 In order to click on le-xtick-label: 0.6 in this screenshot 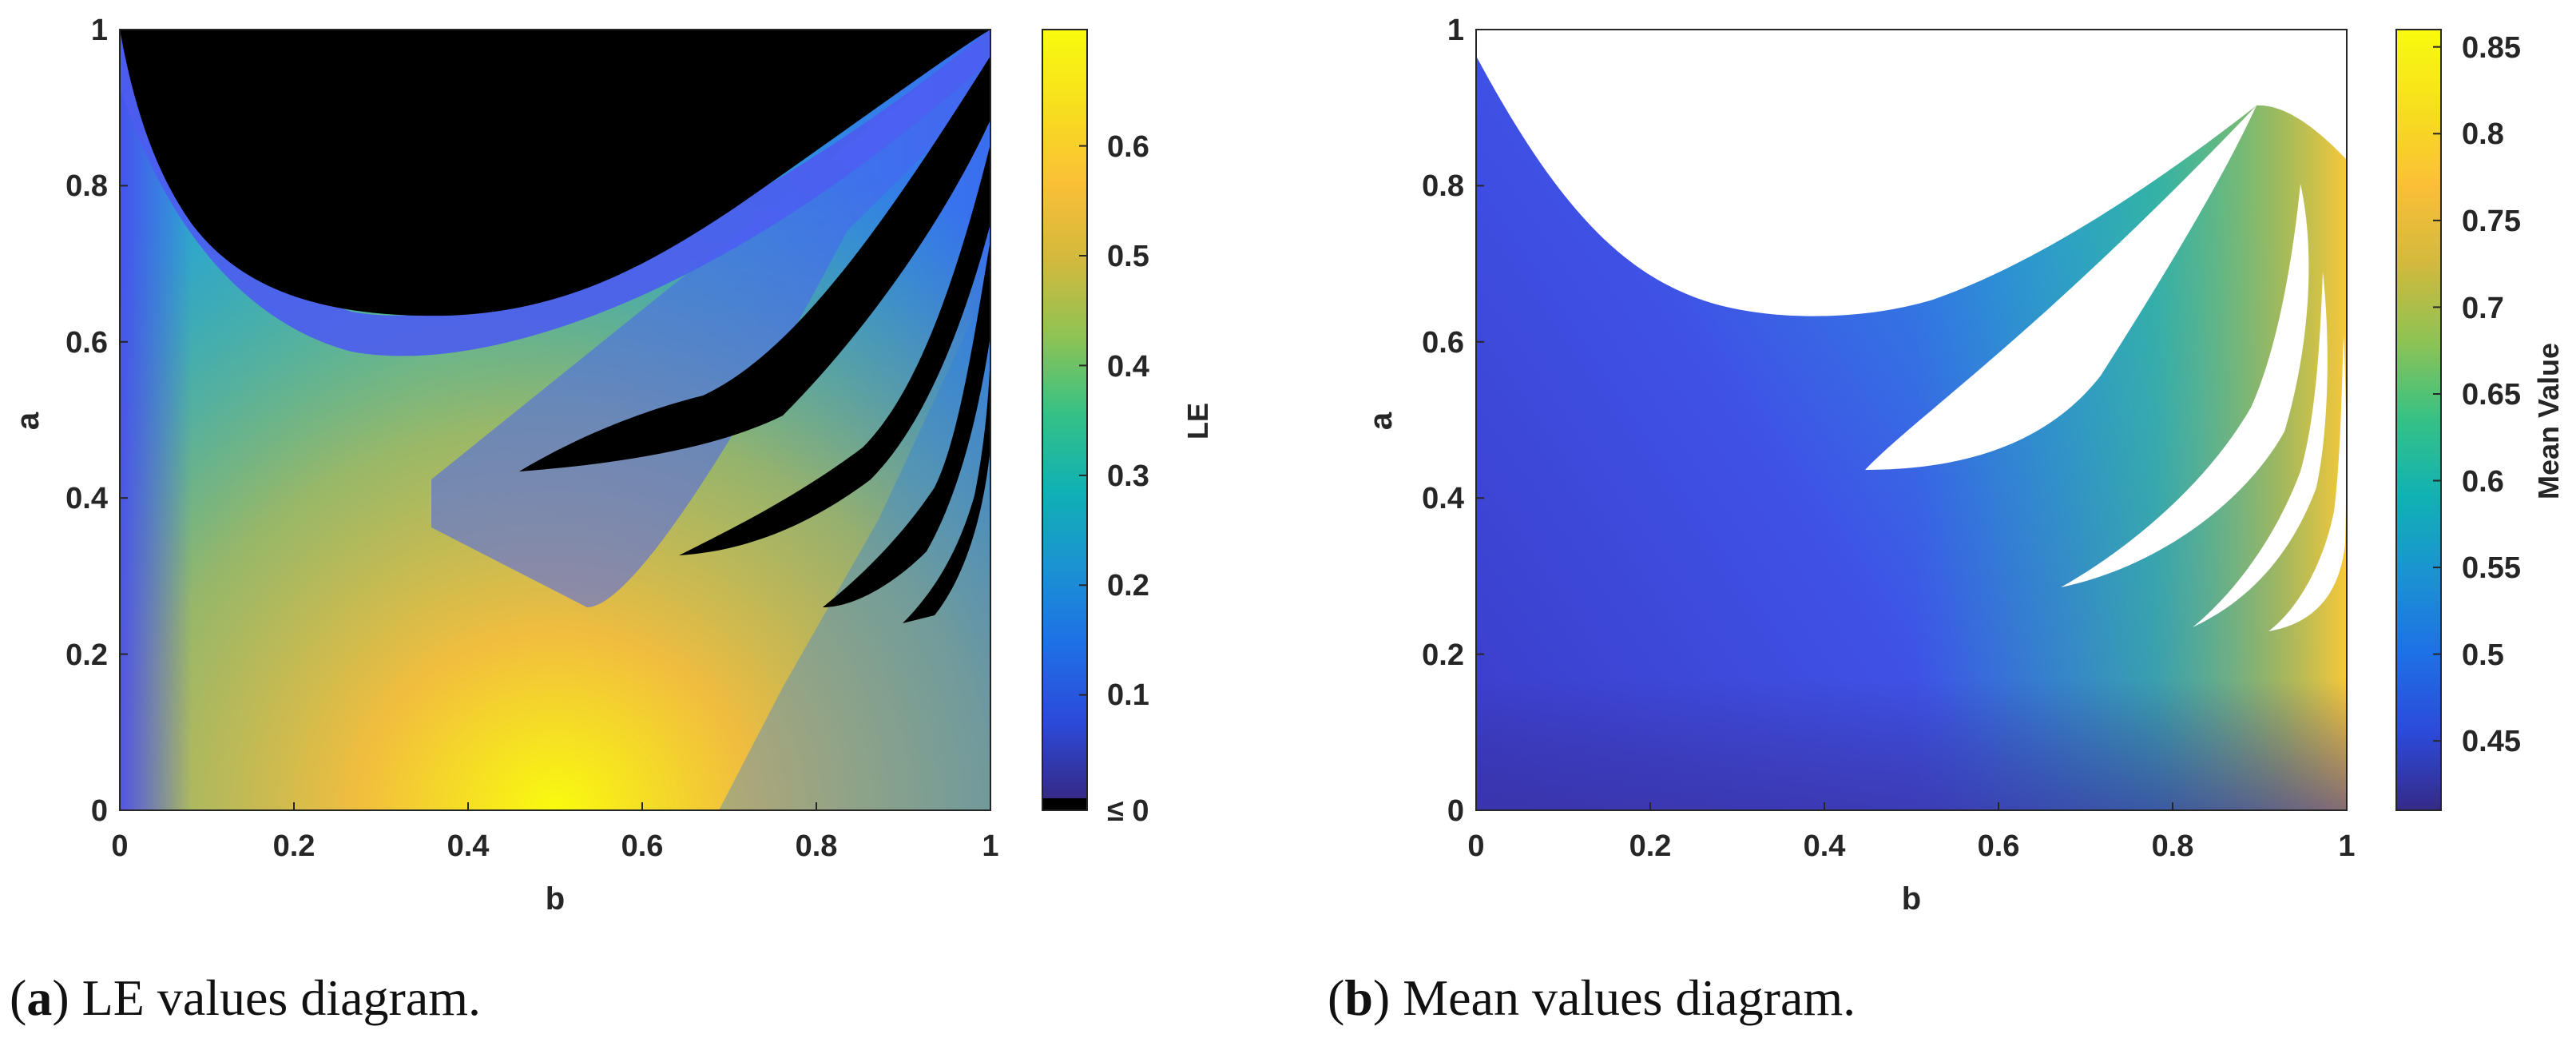, I will do `click(642, 846)`.